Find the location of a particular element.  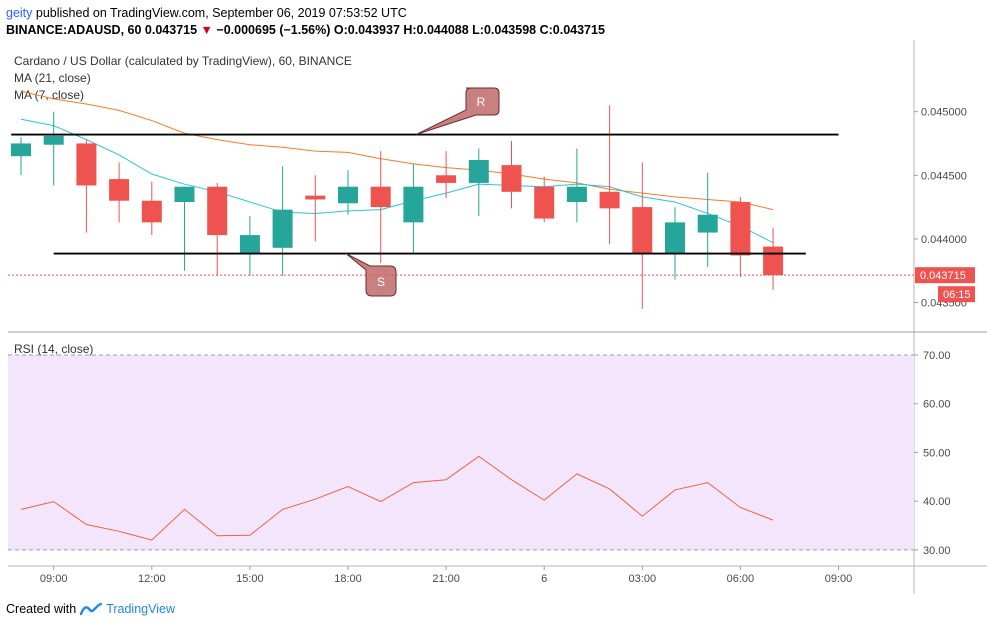

created-with-text: Created with is located at coordinates (41, 609).